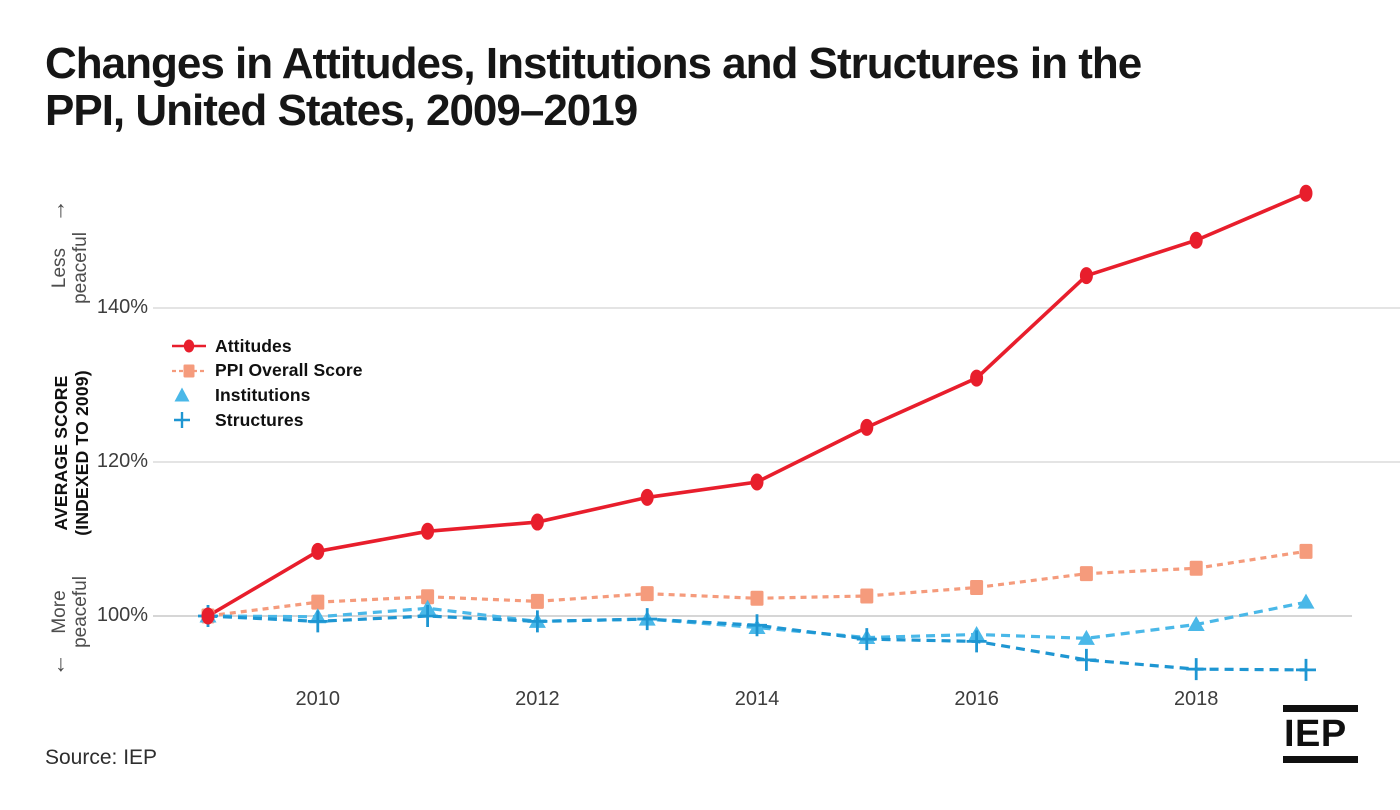 This screenshot has width=1400, height=810. Describe the element at coordinates (1306, 551) in the screenshot. I see `data-point-ppi-overall-score-2019` at that location.